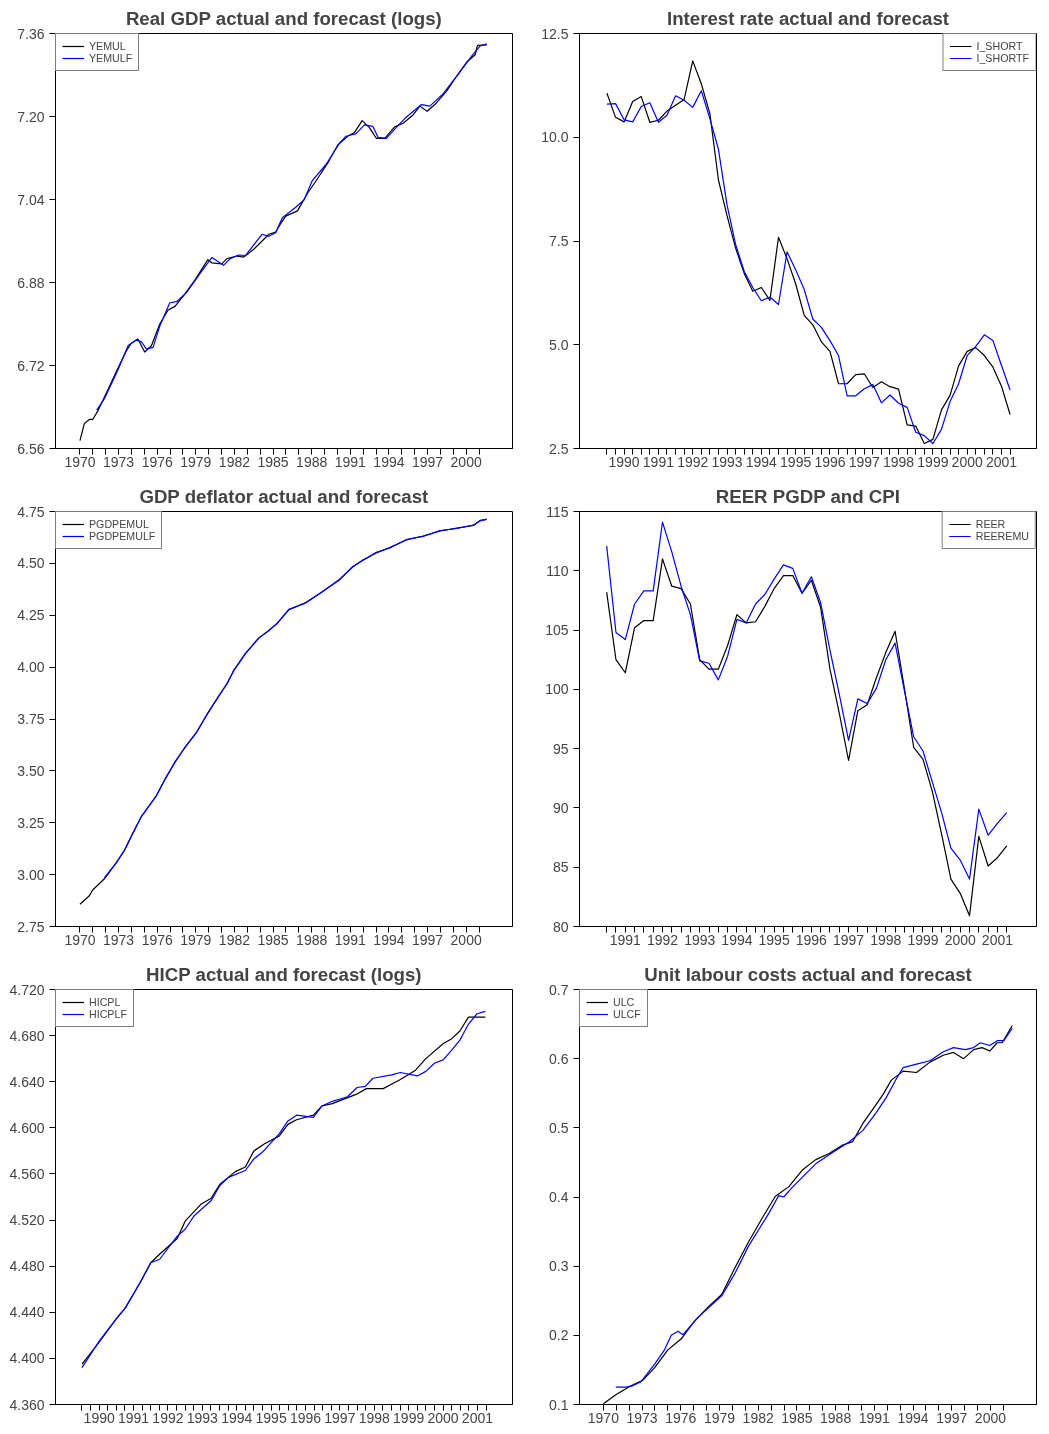 The image size is (1049, 1434). Describe the element at coordinates (31, 770) in the screenshot. I see `y-tick-label: 3.50` at that location.